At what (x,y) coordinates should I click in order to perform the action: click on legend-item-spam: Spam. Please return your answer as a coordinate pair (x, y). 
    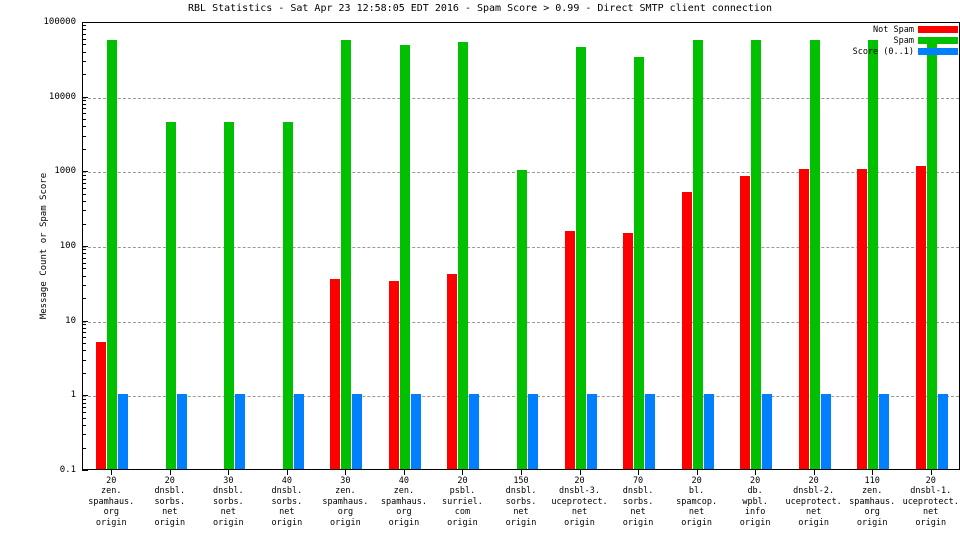
    Looking at the image, I should click on (895, 40).